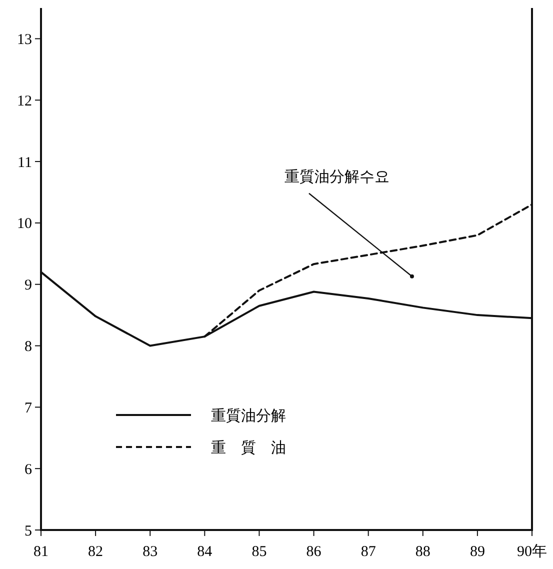 Image resolution: width=553 pixels, height=569 pixels. I want to click on x-tick-label: 90年, so click(532, 551).